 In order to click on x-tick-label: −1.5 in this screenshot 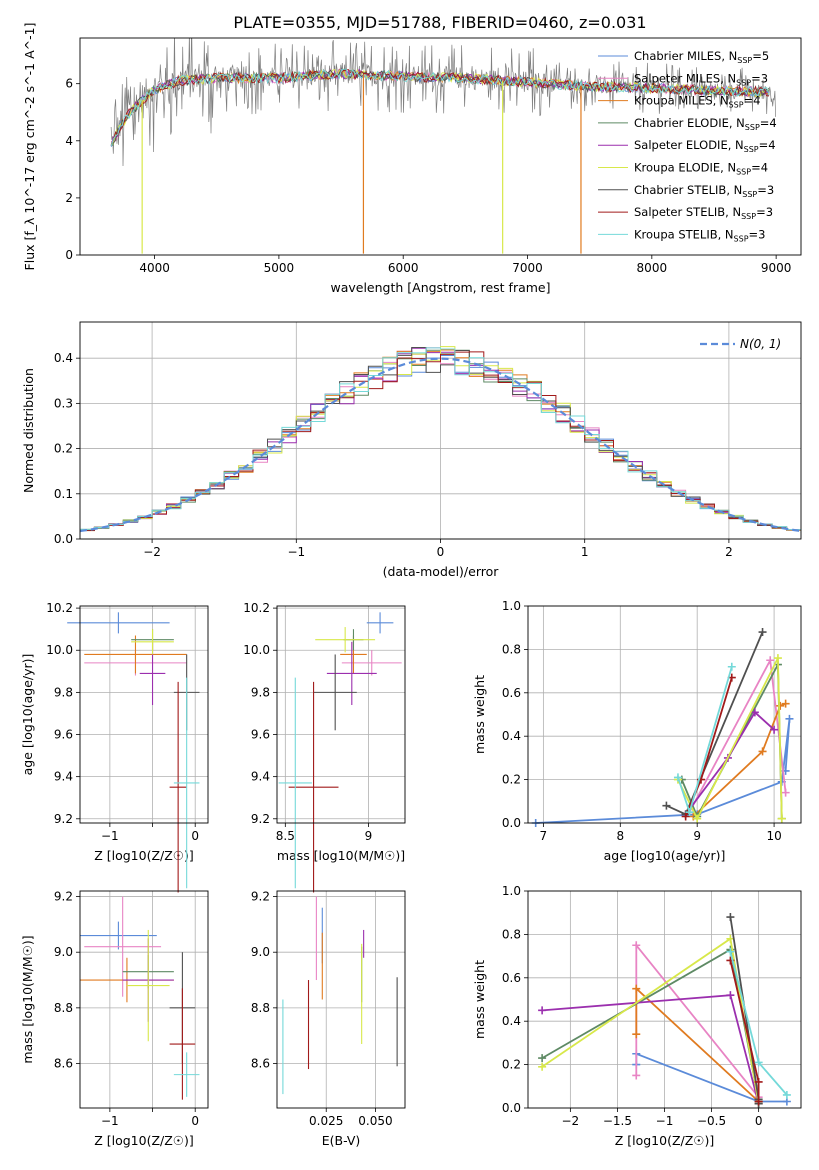, I will do `click(617, 1121)`.